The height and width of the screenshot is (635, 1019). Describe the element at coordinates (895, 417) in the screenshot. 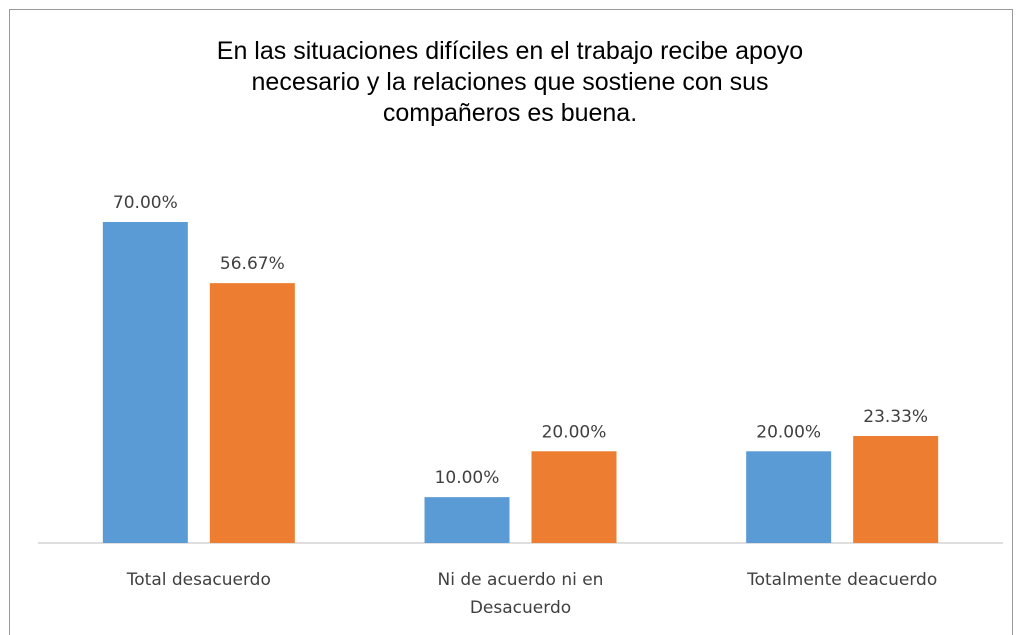

I see `data-label: 23.33%` at that location.